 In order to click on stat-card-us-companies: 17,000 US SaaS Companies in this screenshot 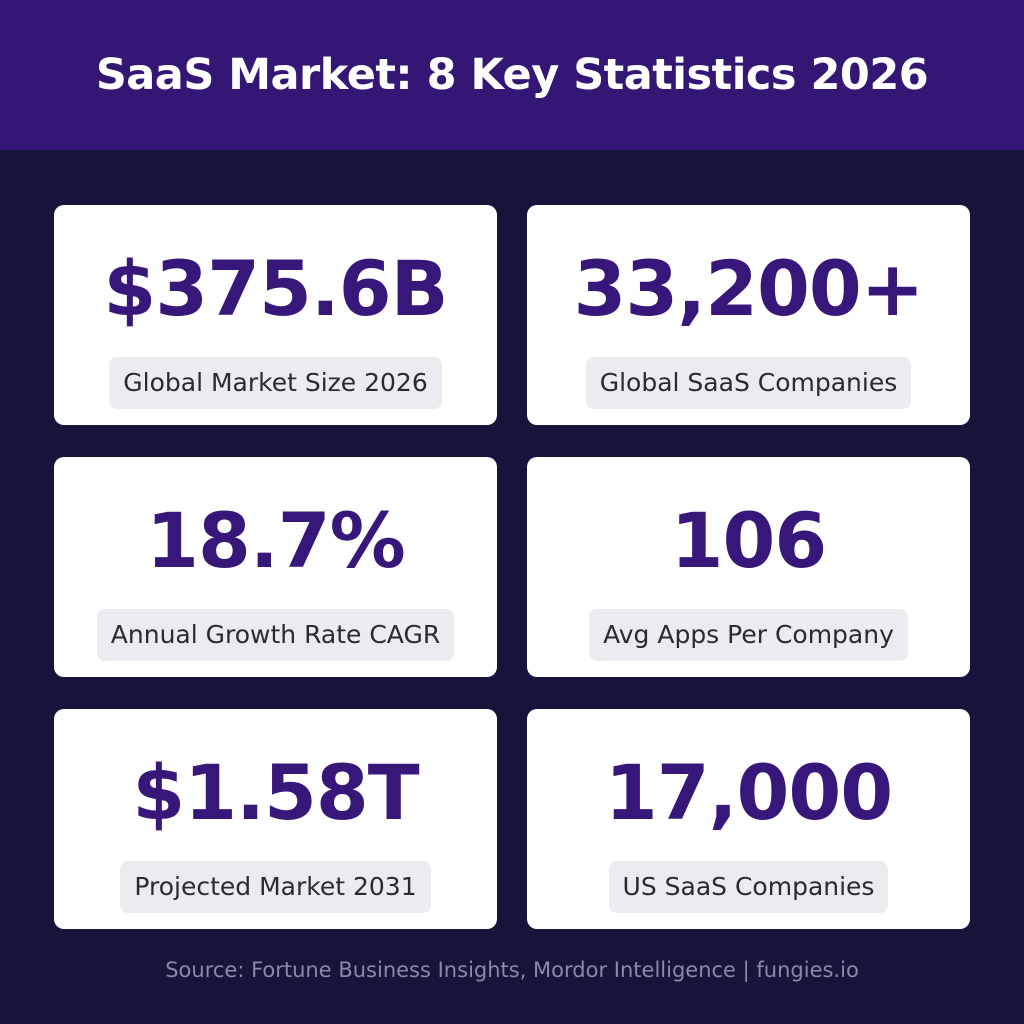, I will do `click(748, 819)`.